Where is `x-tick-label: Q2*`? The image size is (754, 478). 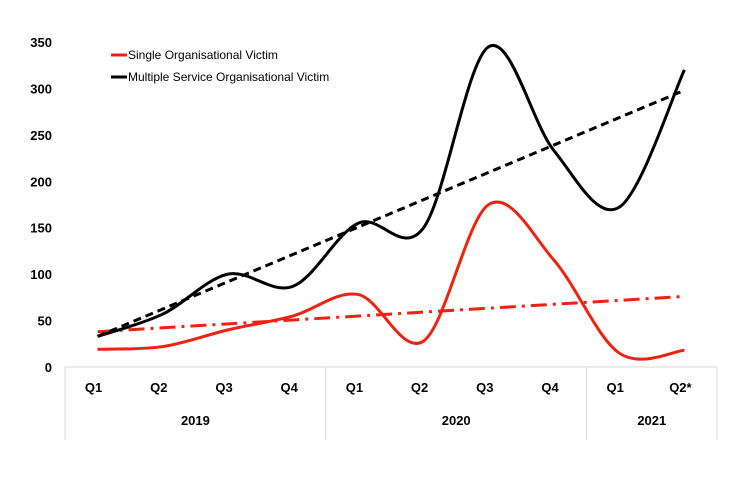
x-tick-label: Q2* is located at coordinates (680, 387).